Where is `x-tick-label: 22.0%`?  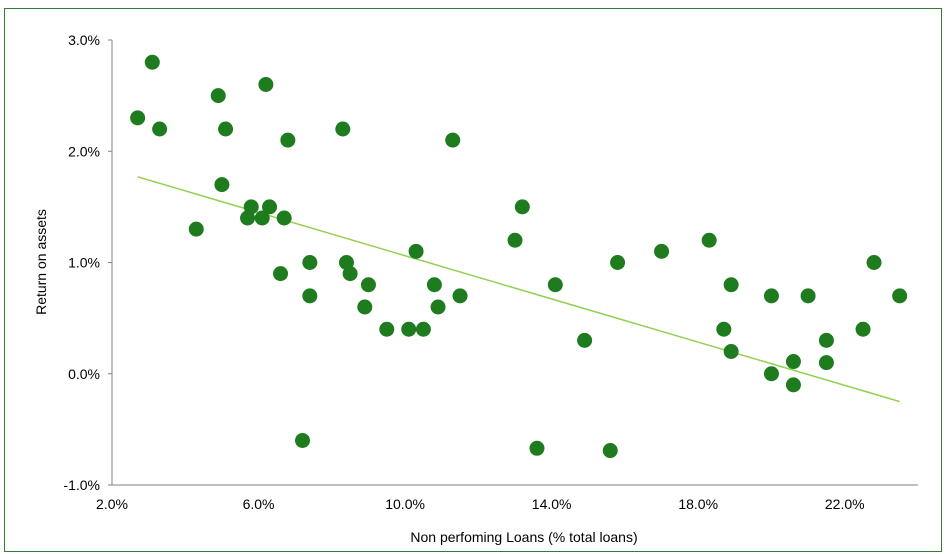
x-tick-label: 22.0% is located at coordinates (845, 504).